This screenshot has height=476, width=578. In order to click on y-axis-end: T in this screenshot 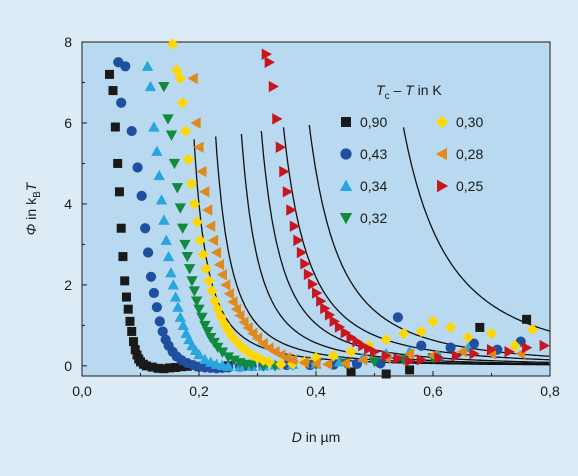, I will do `click(31, 186)`.